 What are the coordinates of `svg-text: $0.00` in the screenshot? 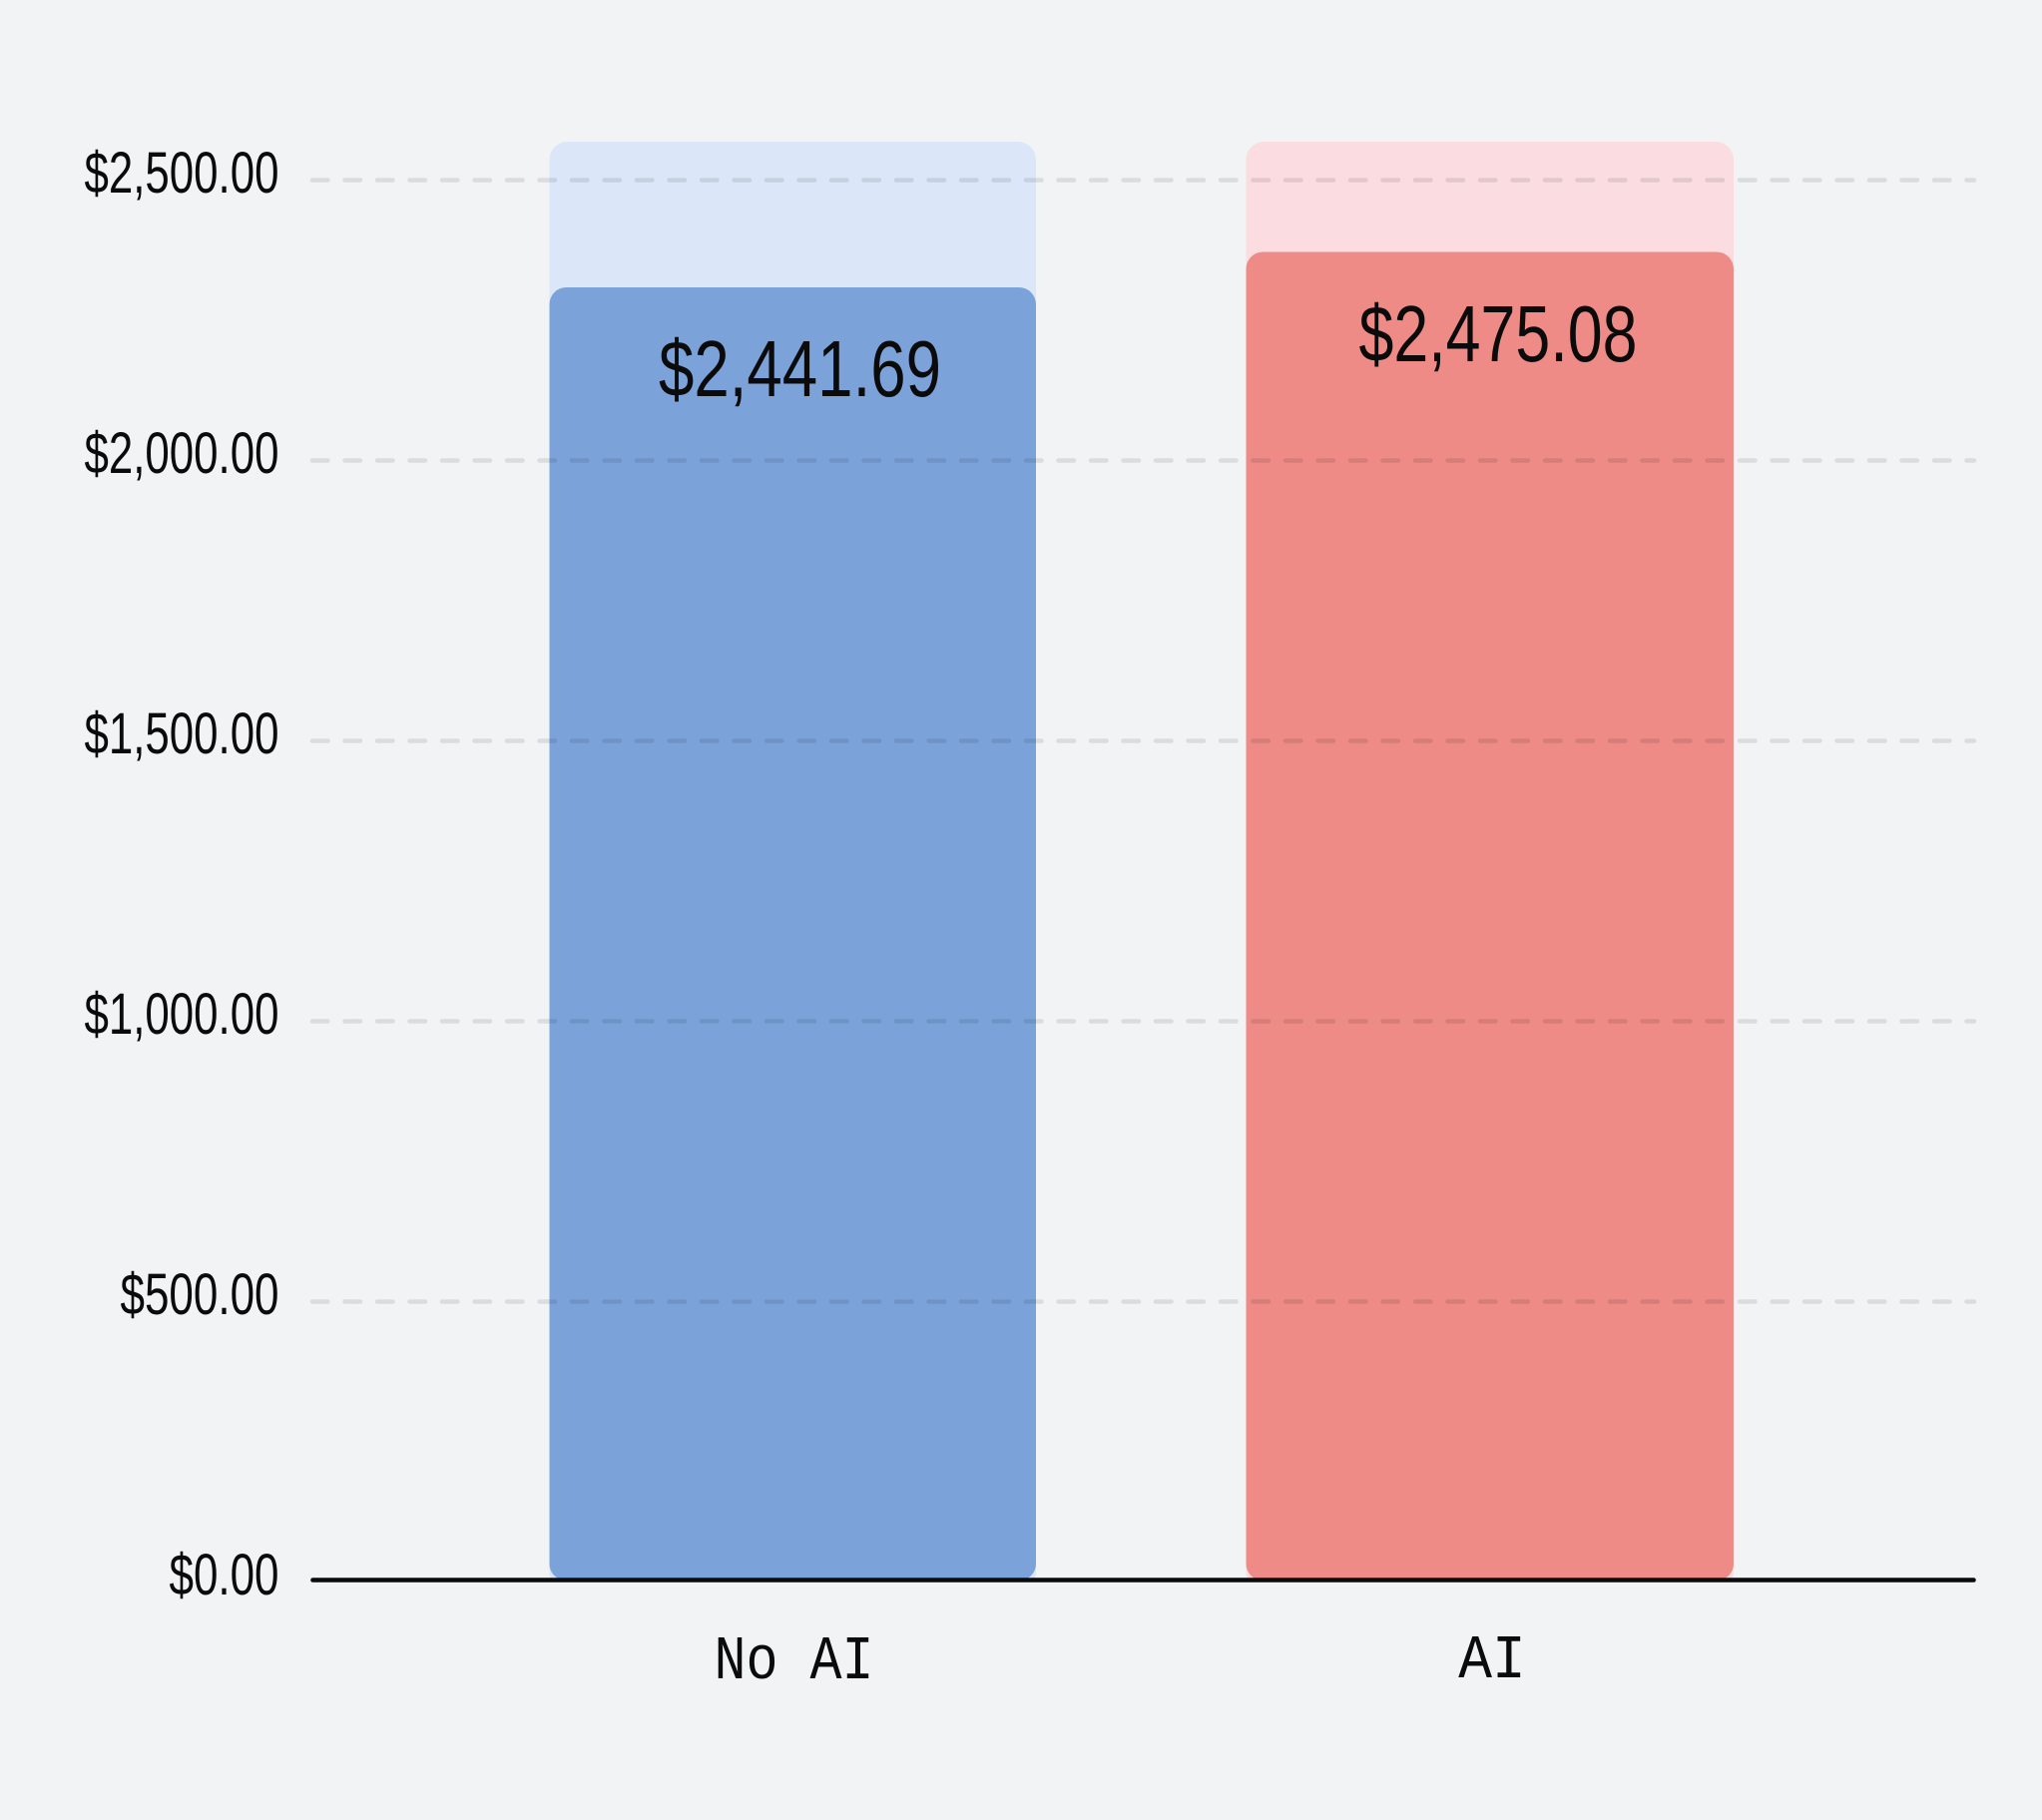 It's located at (224, 1575).